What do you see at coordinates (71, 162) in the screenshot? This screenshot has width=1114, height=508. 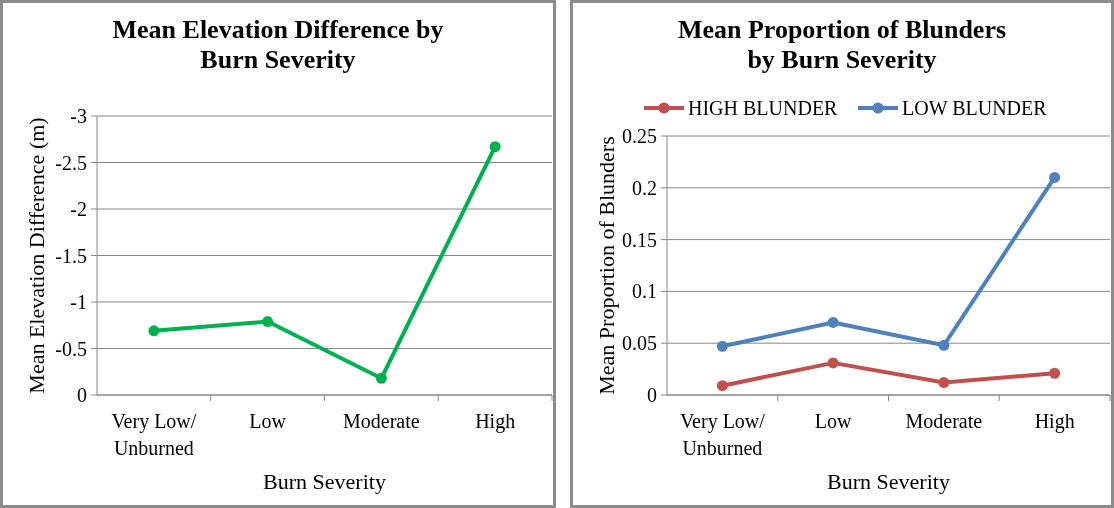 I see `y-tick-label: -2.5` at bounding box center [71, 162].